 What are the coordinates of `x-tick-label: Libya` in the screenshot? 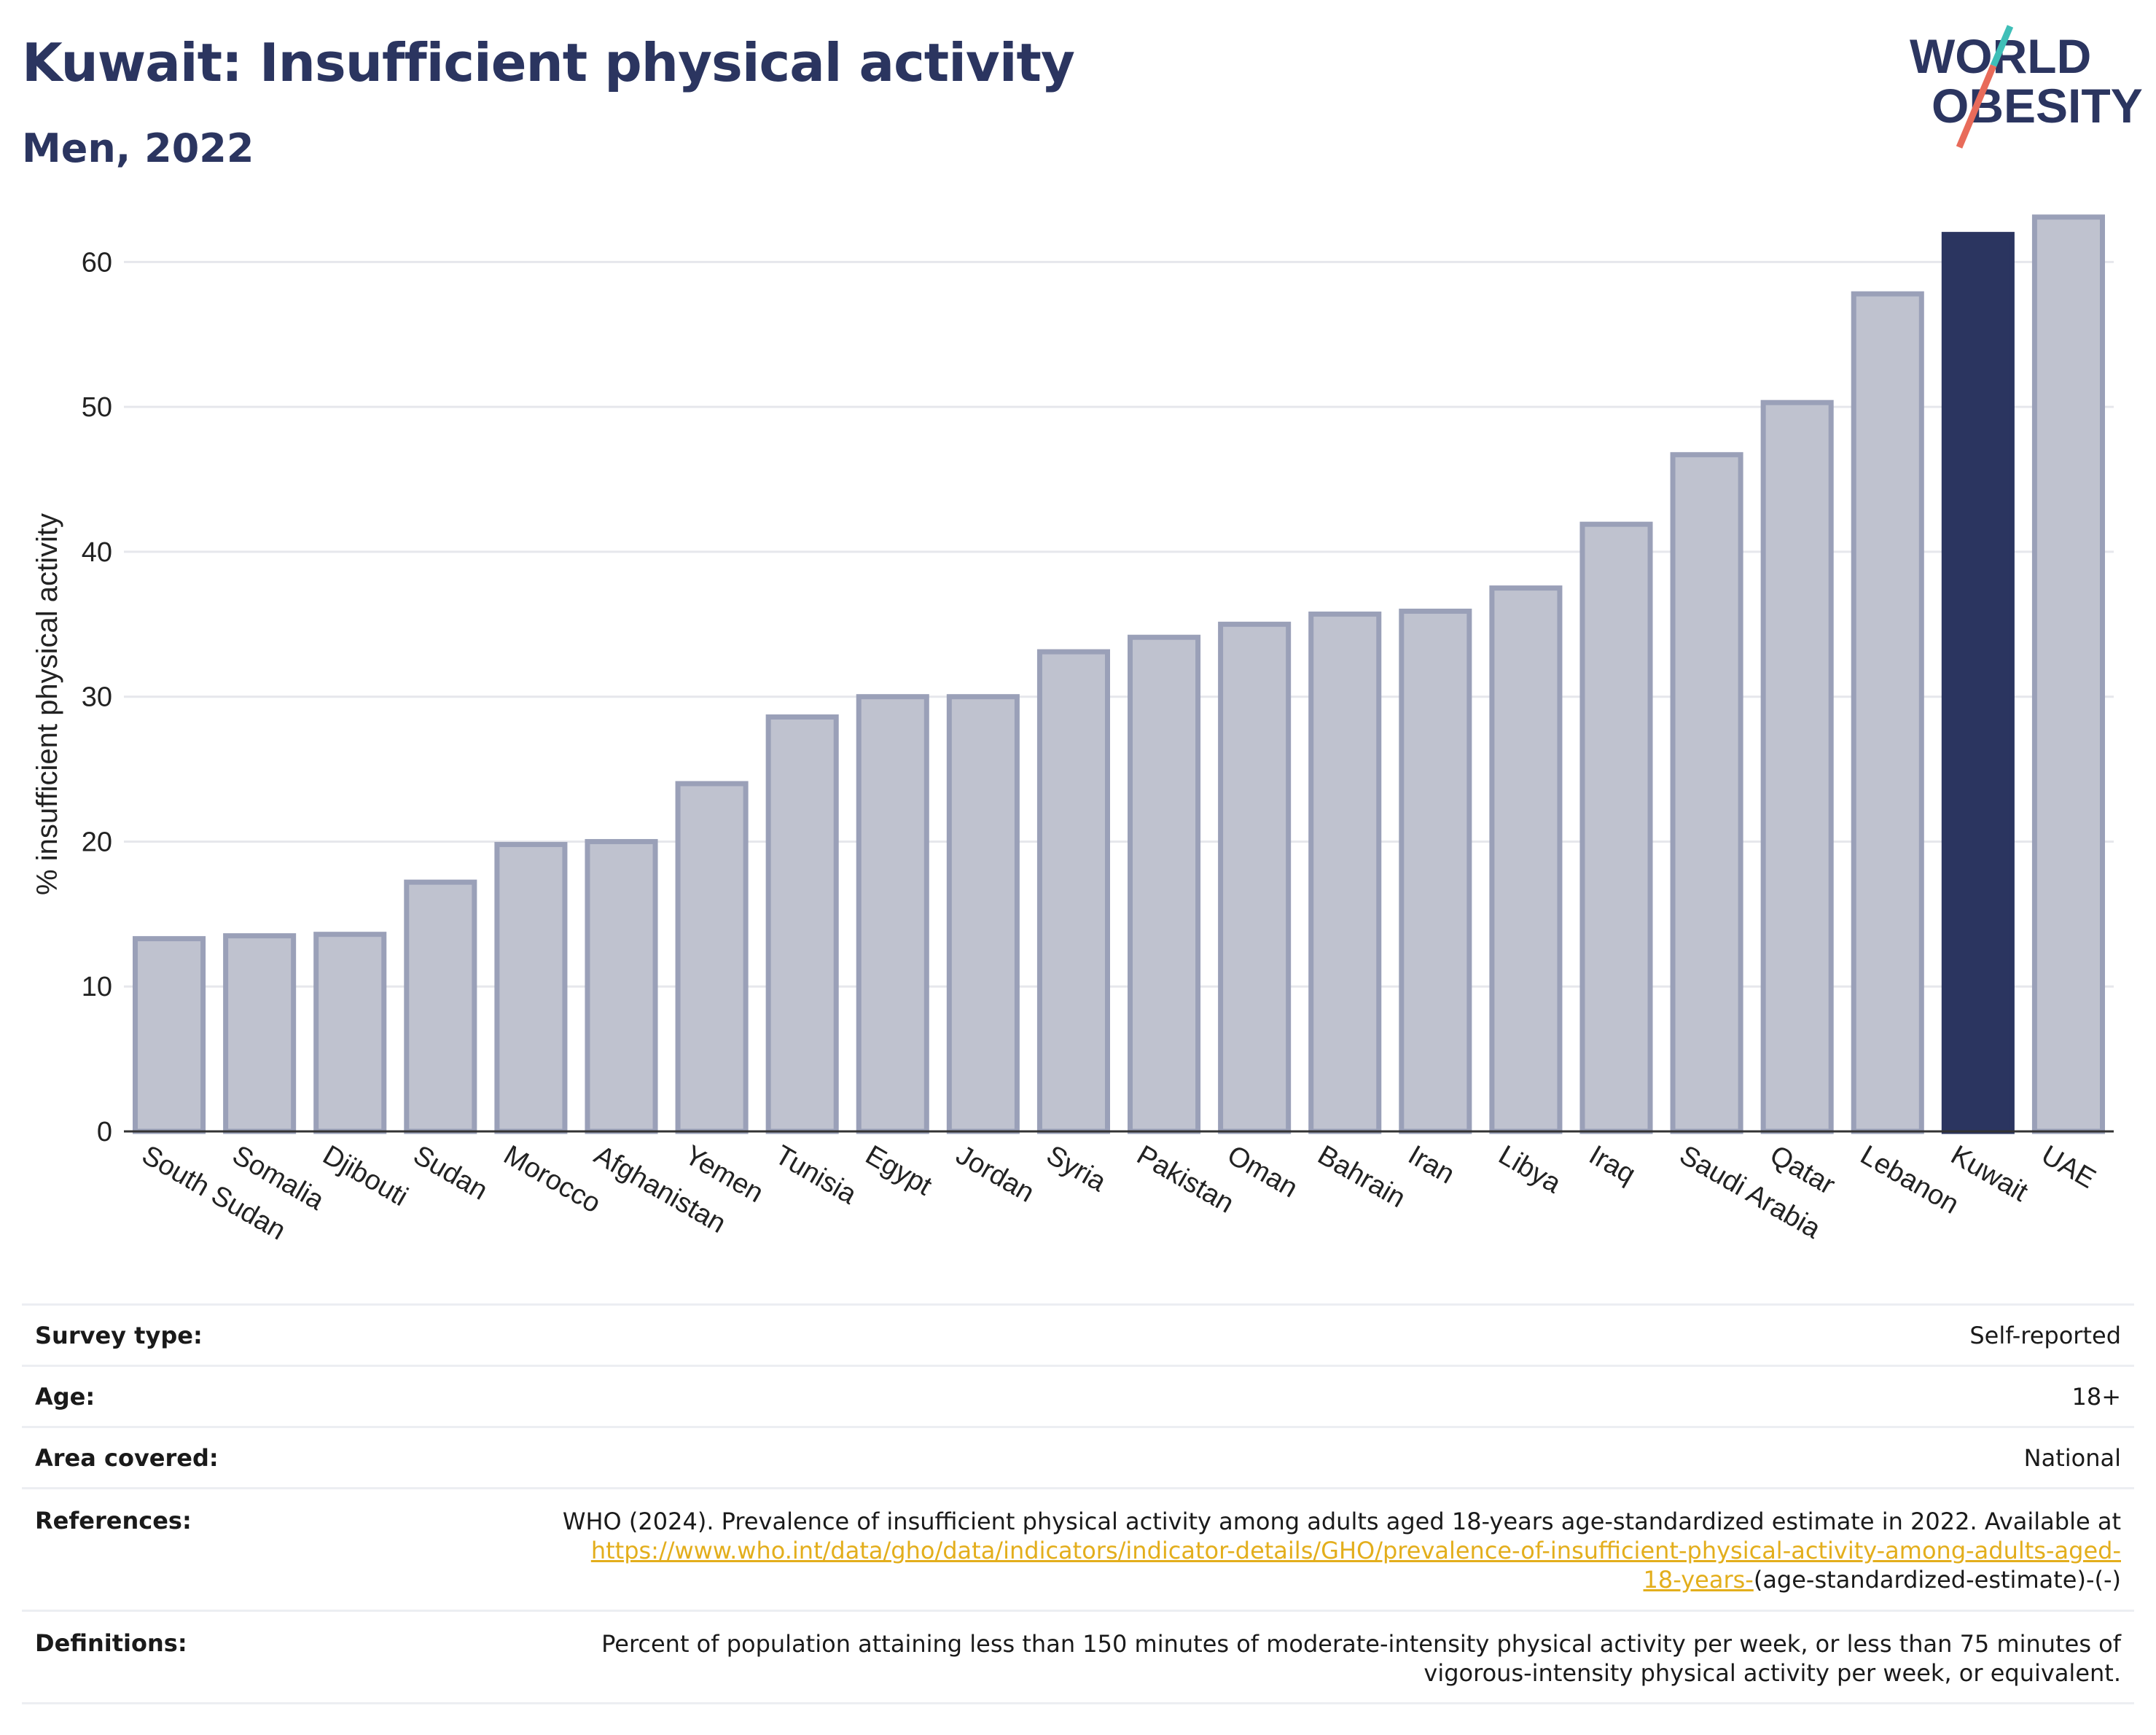 It's located at (1530, 1169).